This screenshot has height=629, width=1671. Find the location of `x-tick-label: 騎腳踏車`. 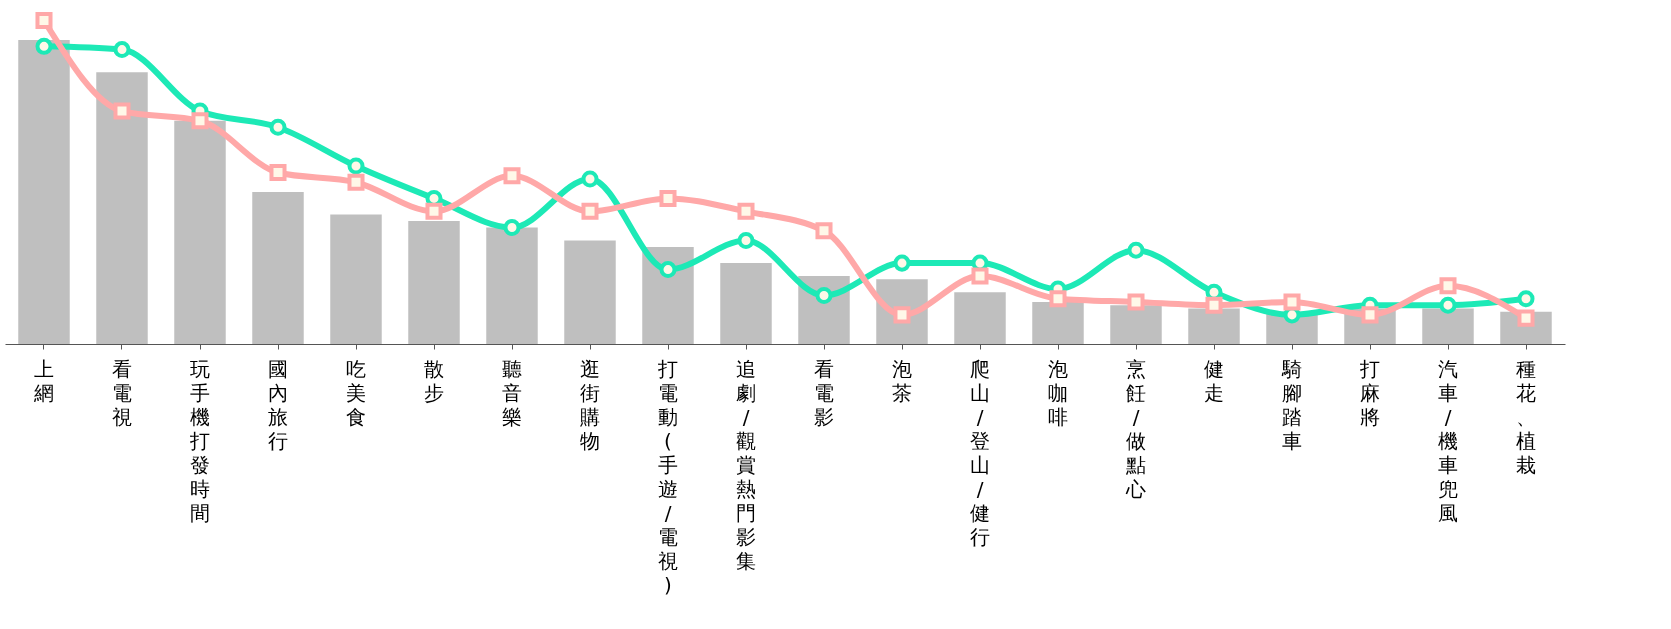

x-tick-label: 騎腳踏車 is located at coordinates (1291, 404).